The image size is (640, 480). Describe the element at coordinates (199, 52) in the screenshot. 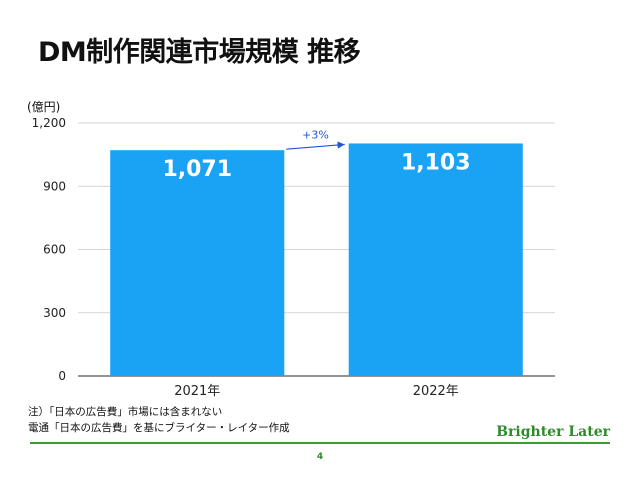

I see `page-title: DM制作関連市場規模 推移` at that location.